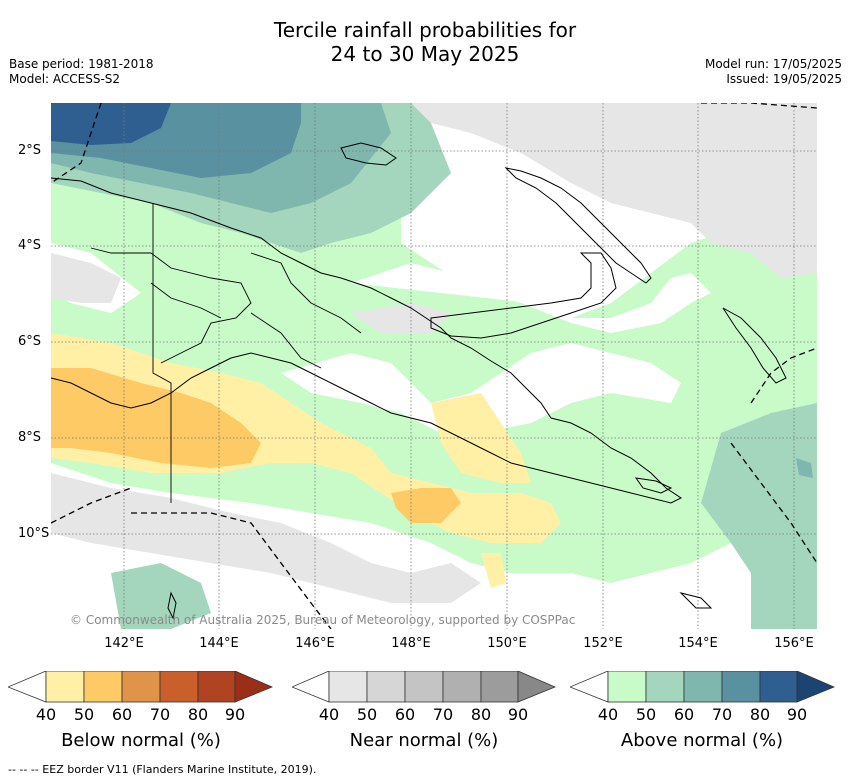  What do you see at coordinates (608, 714) in the screenshot?
I see `above-tick-40: 40` at bounding box center [608, 714].